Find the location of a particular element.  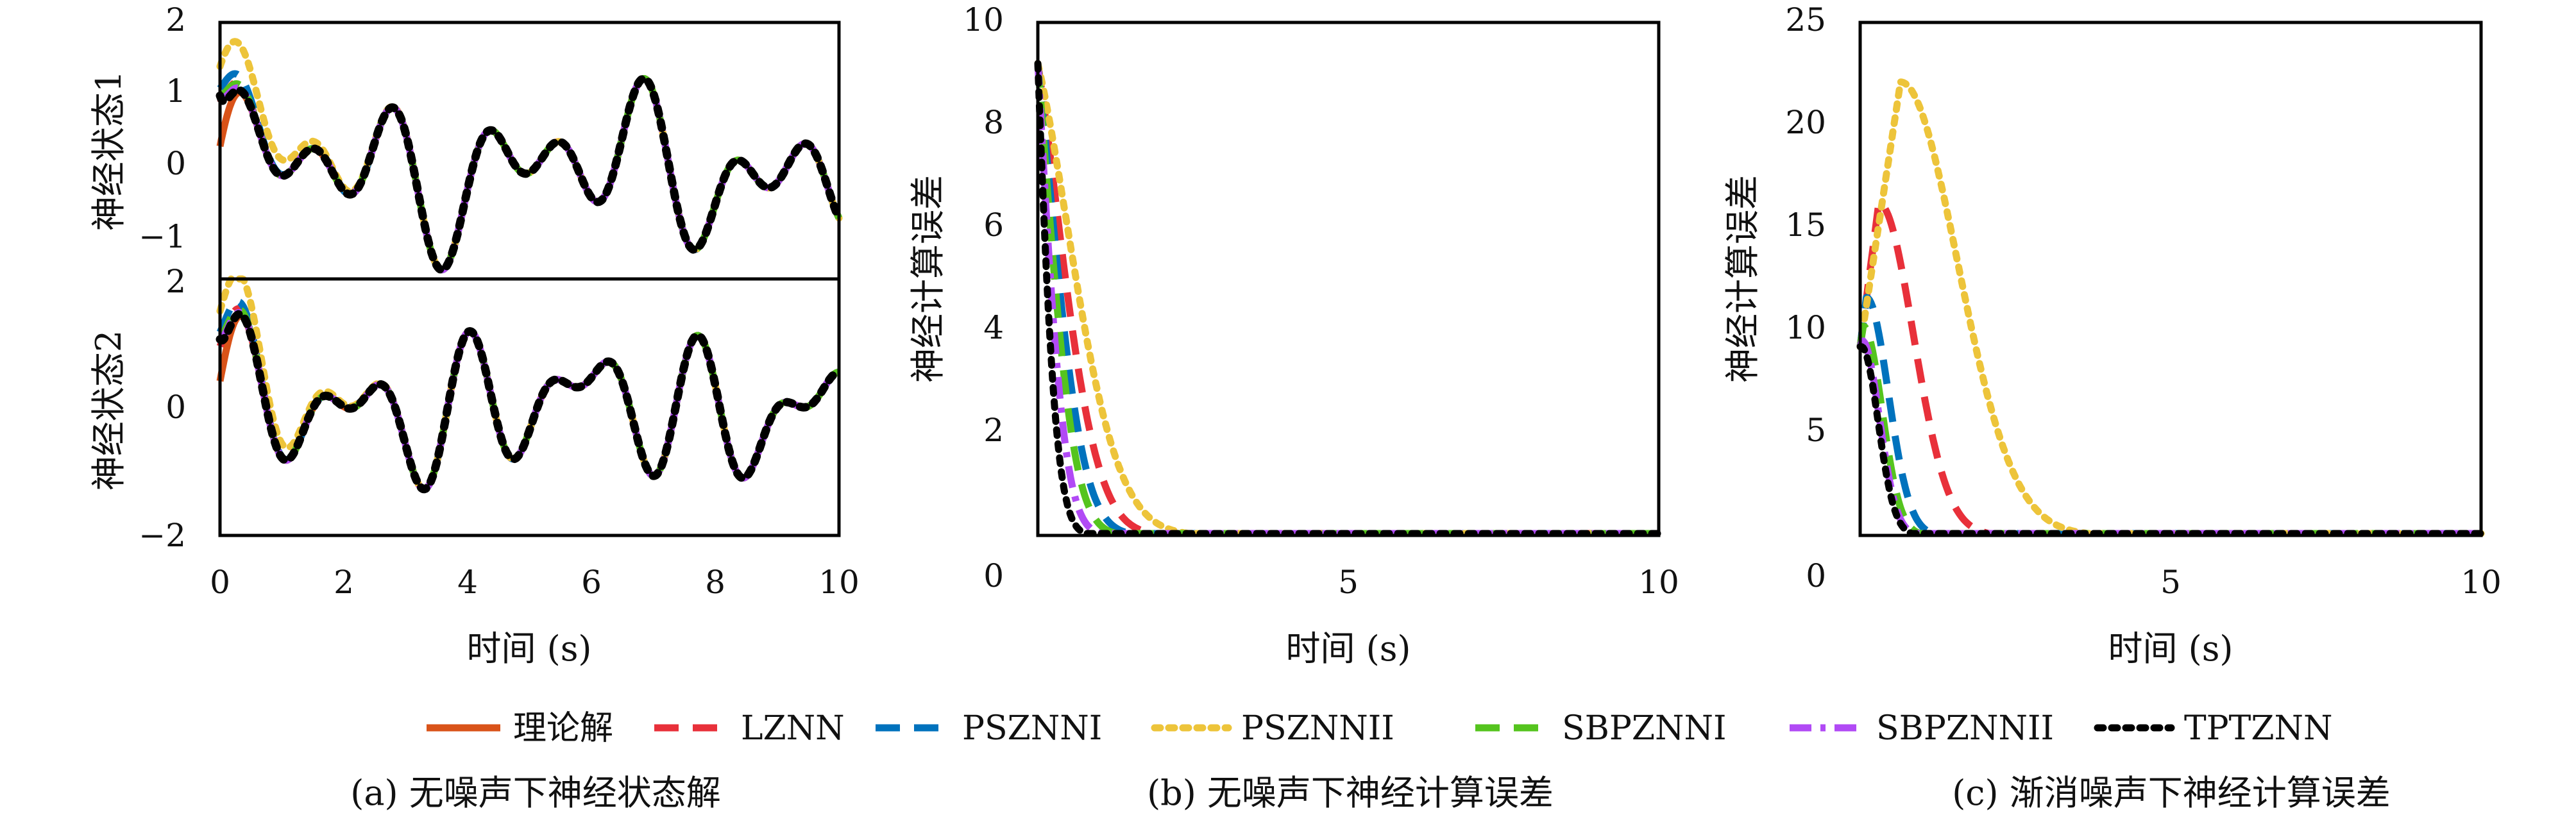

panel-a-state2-lines is located at coordinates (529, 385).